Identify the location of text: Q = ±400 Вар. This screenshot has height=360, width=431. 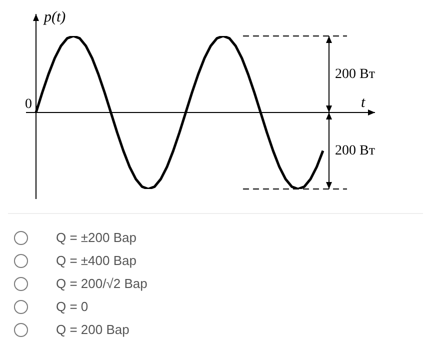
(96, 260).